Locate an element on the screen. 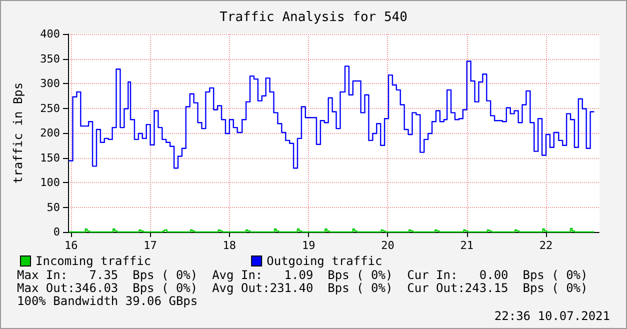 The width and height of the screenshot is (627, 329). x-tick-label: 17 is located at coordinates (150, 245).